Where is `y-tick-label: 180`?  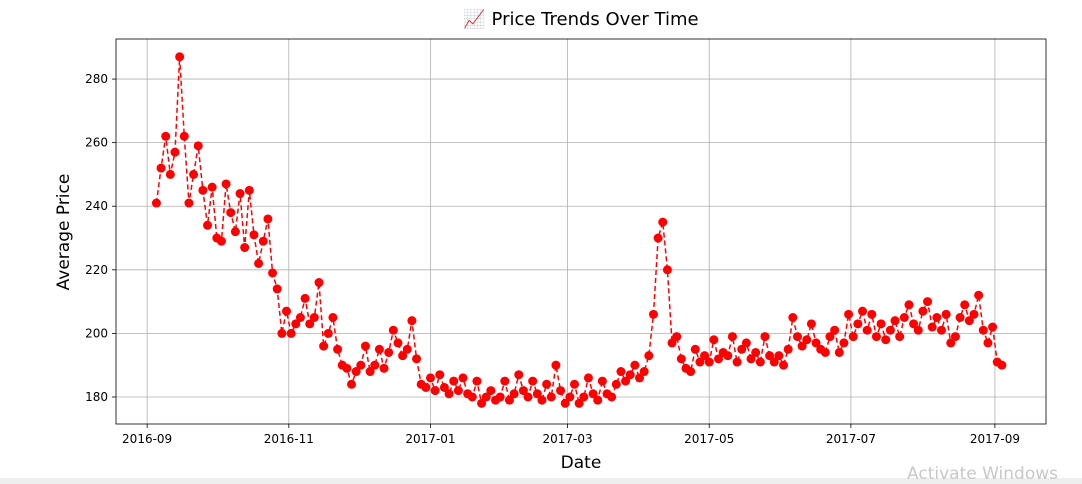 y-tick-label: 180 is located at coordinates (96, 397).